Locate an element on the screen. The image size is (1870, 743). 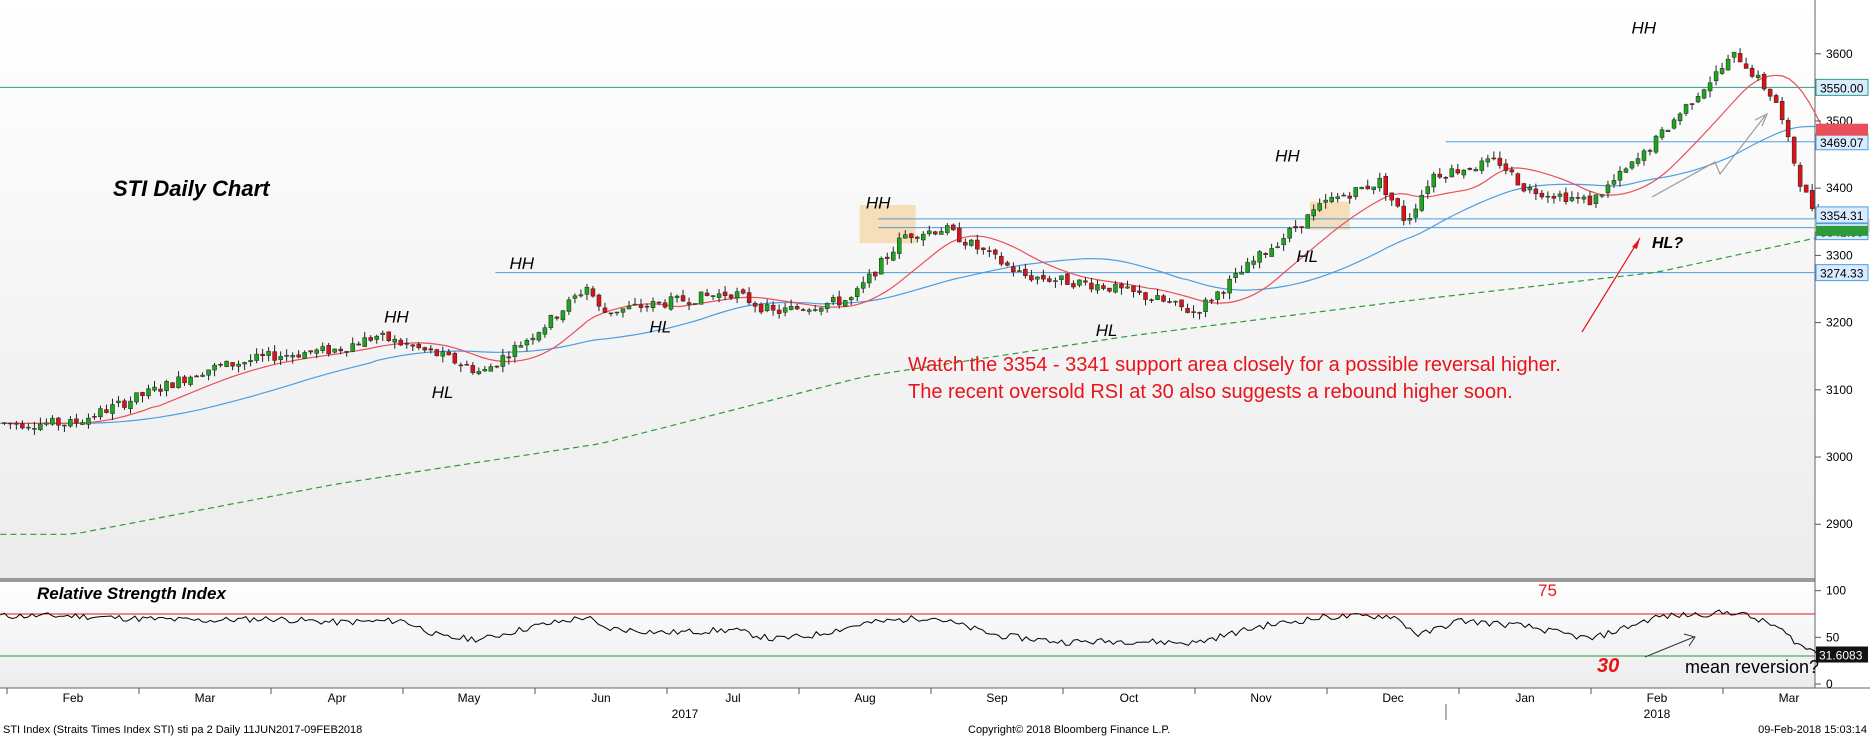
x-month-label: Feb is located at coordinates (1657, 698).